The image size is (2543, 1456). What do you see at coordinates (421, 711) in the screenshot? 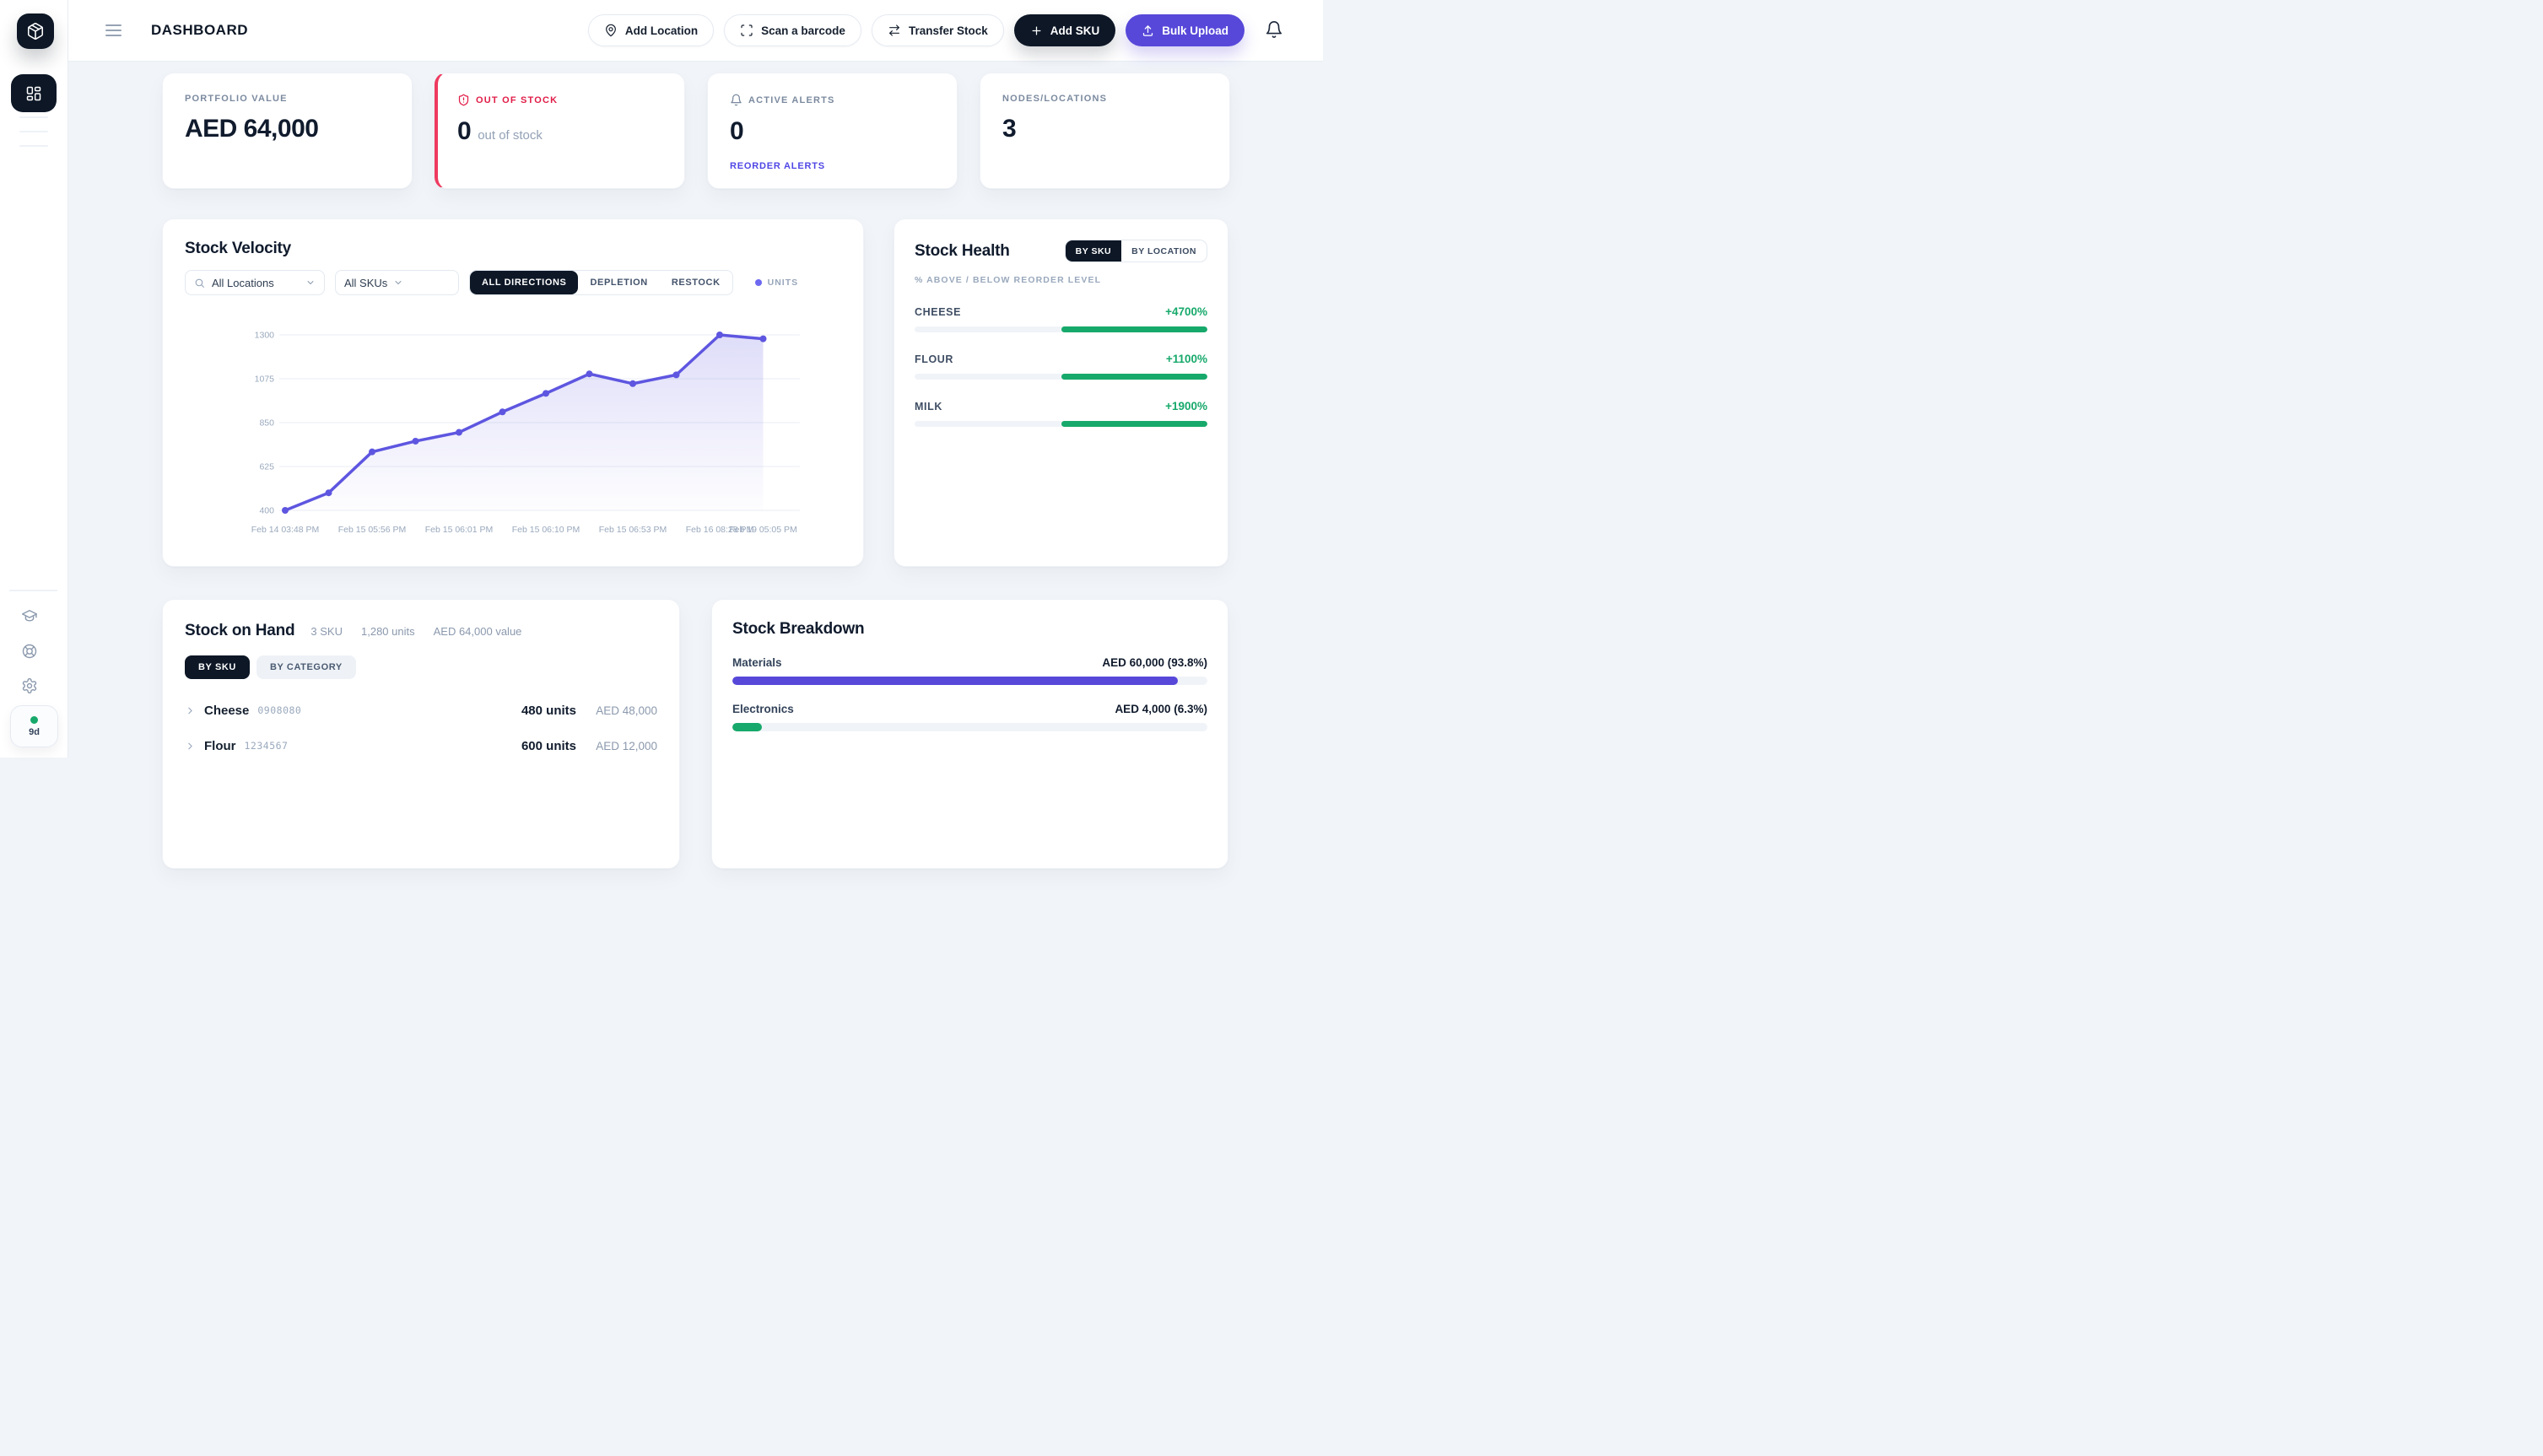
I see `stock-row: Cheese 0908080 480 units AED 48,000` at bounding box center [421, 711].